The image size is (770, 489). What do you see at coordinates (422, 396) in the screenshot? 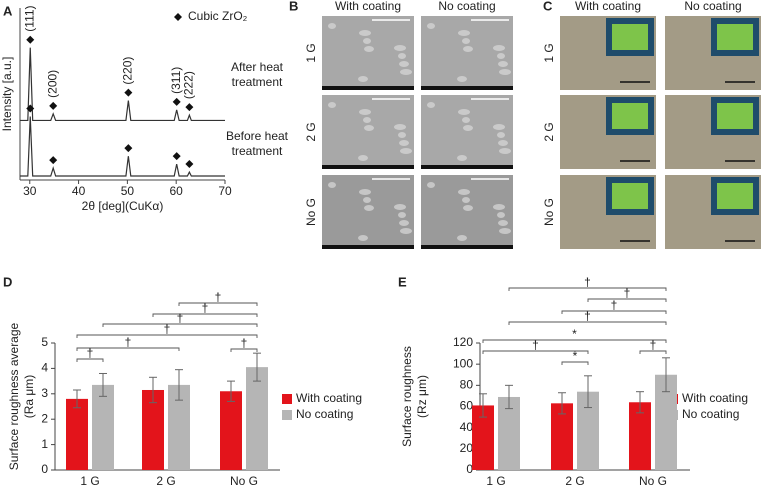
I see `y-axis-label: (Rz μm)` at bounding box center [422, 396].